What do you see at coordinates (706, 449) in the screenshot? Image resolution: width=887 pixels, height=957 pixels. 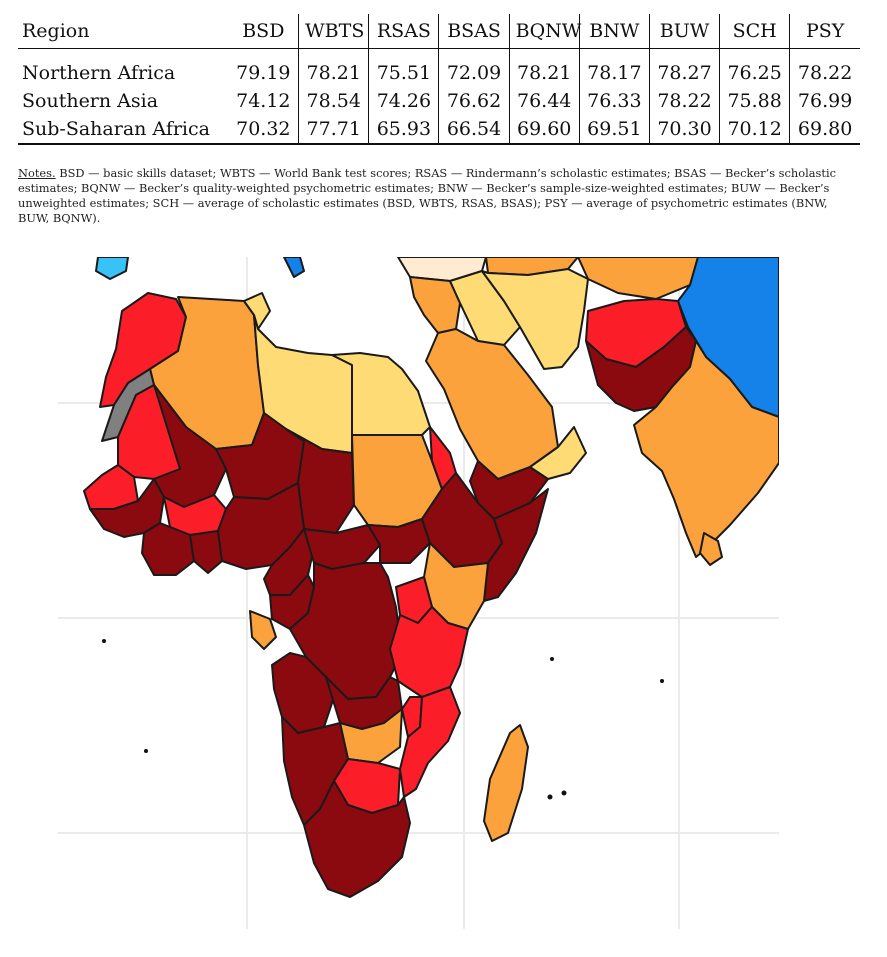 I see `map-region-india` at bounding box center [706, 449].